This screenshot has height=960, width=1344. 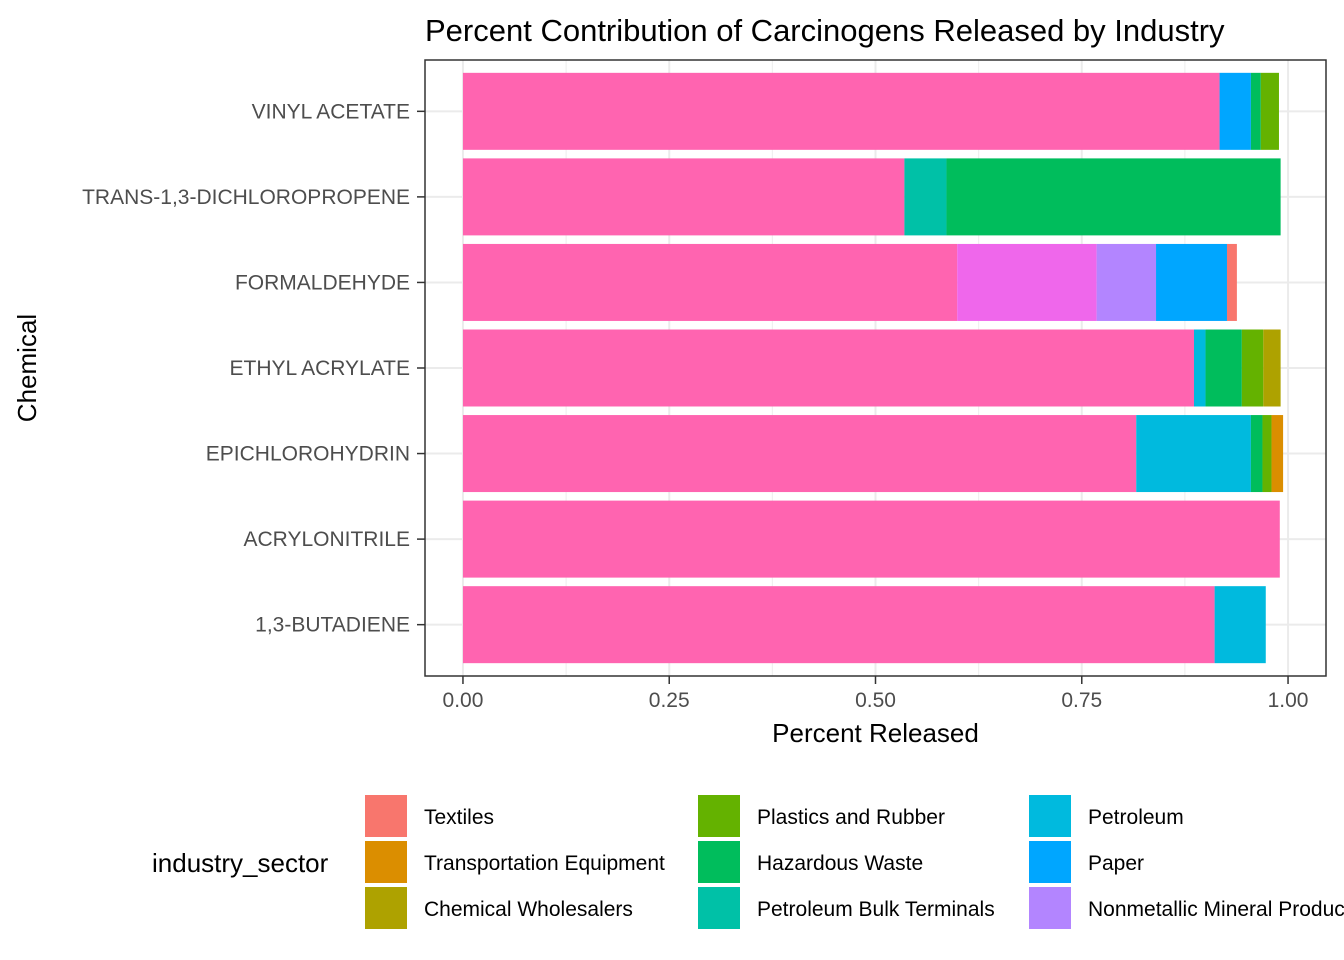 I want to click on y-tick-label: EPICHLOROHYDRIN, so click(x=308, y=454).